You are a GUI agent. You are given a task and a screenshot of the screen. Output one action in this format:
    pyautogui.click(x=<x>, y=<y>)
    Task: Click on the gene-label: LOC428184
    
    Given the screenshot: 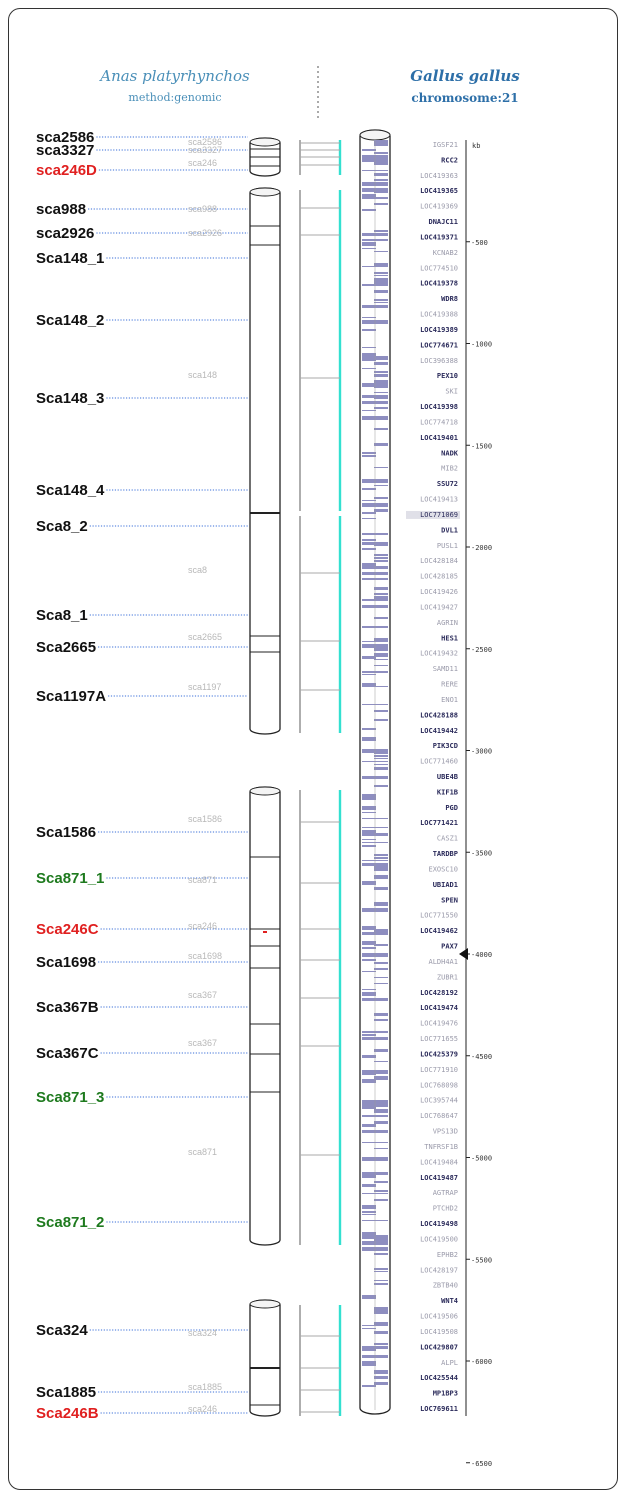 What is the action you would take?
    pyautogui.click(x=439, y=561)
    